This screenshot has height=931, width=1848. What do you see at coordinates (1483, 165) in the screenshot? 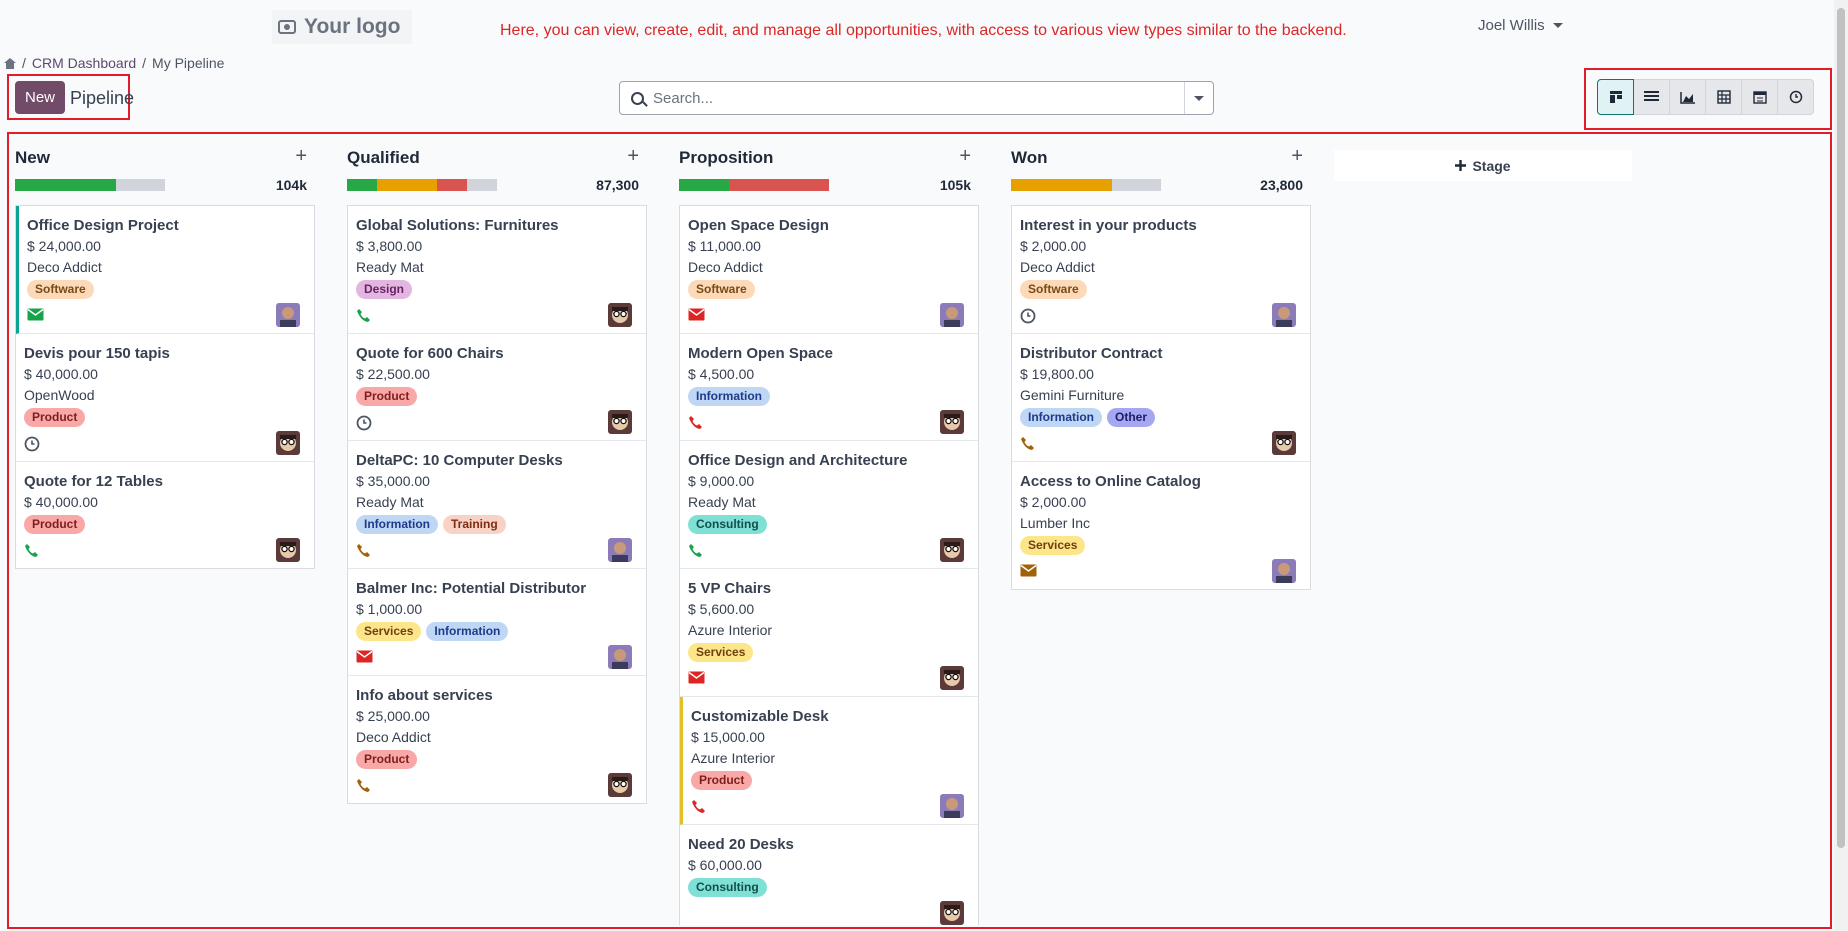
I see `add-stage-button: Stage` at bounding box center [1483, 165].